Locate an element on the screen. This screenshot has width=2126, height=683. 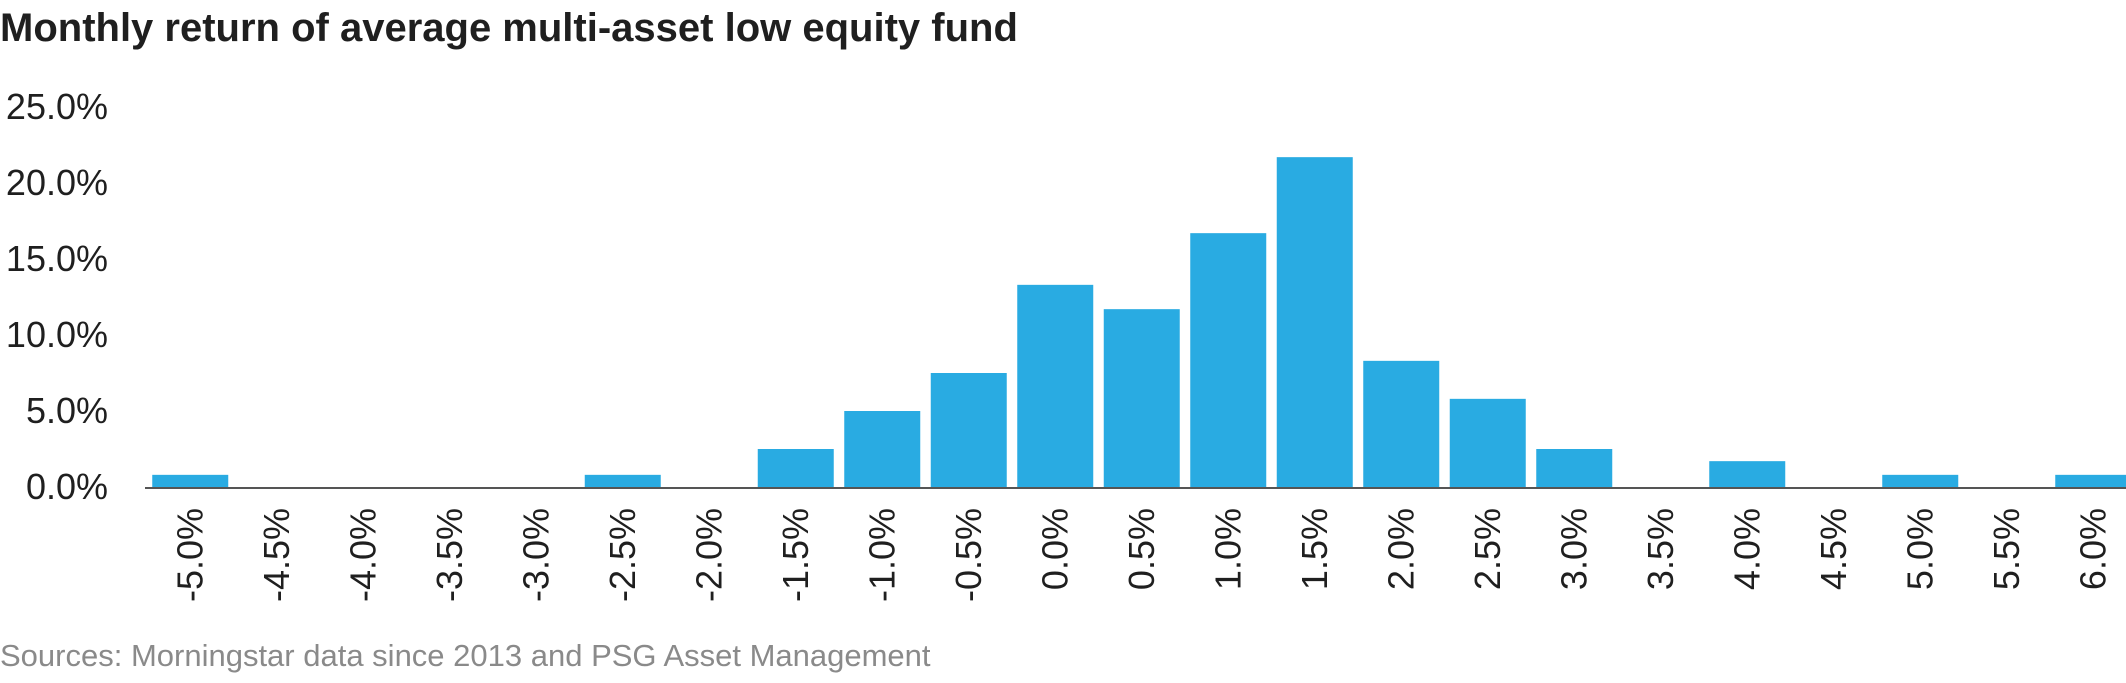
x-tick-label: 5.5% is located at coordinates (2006, 549).